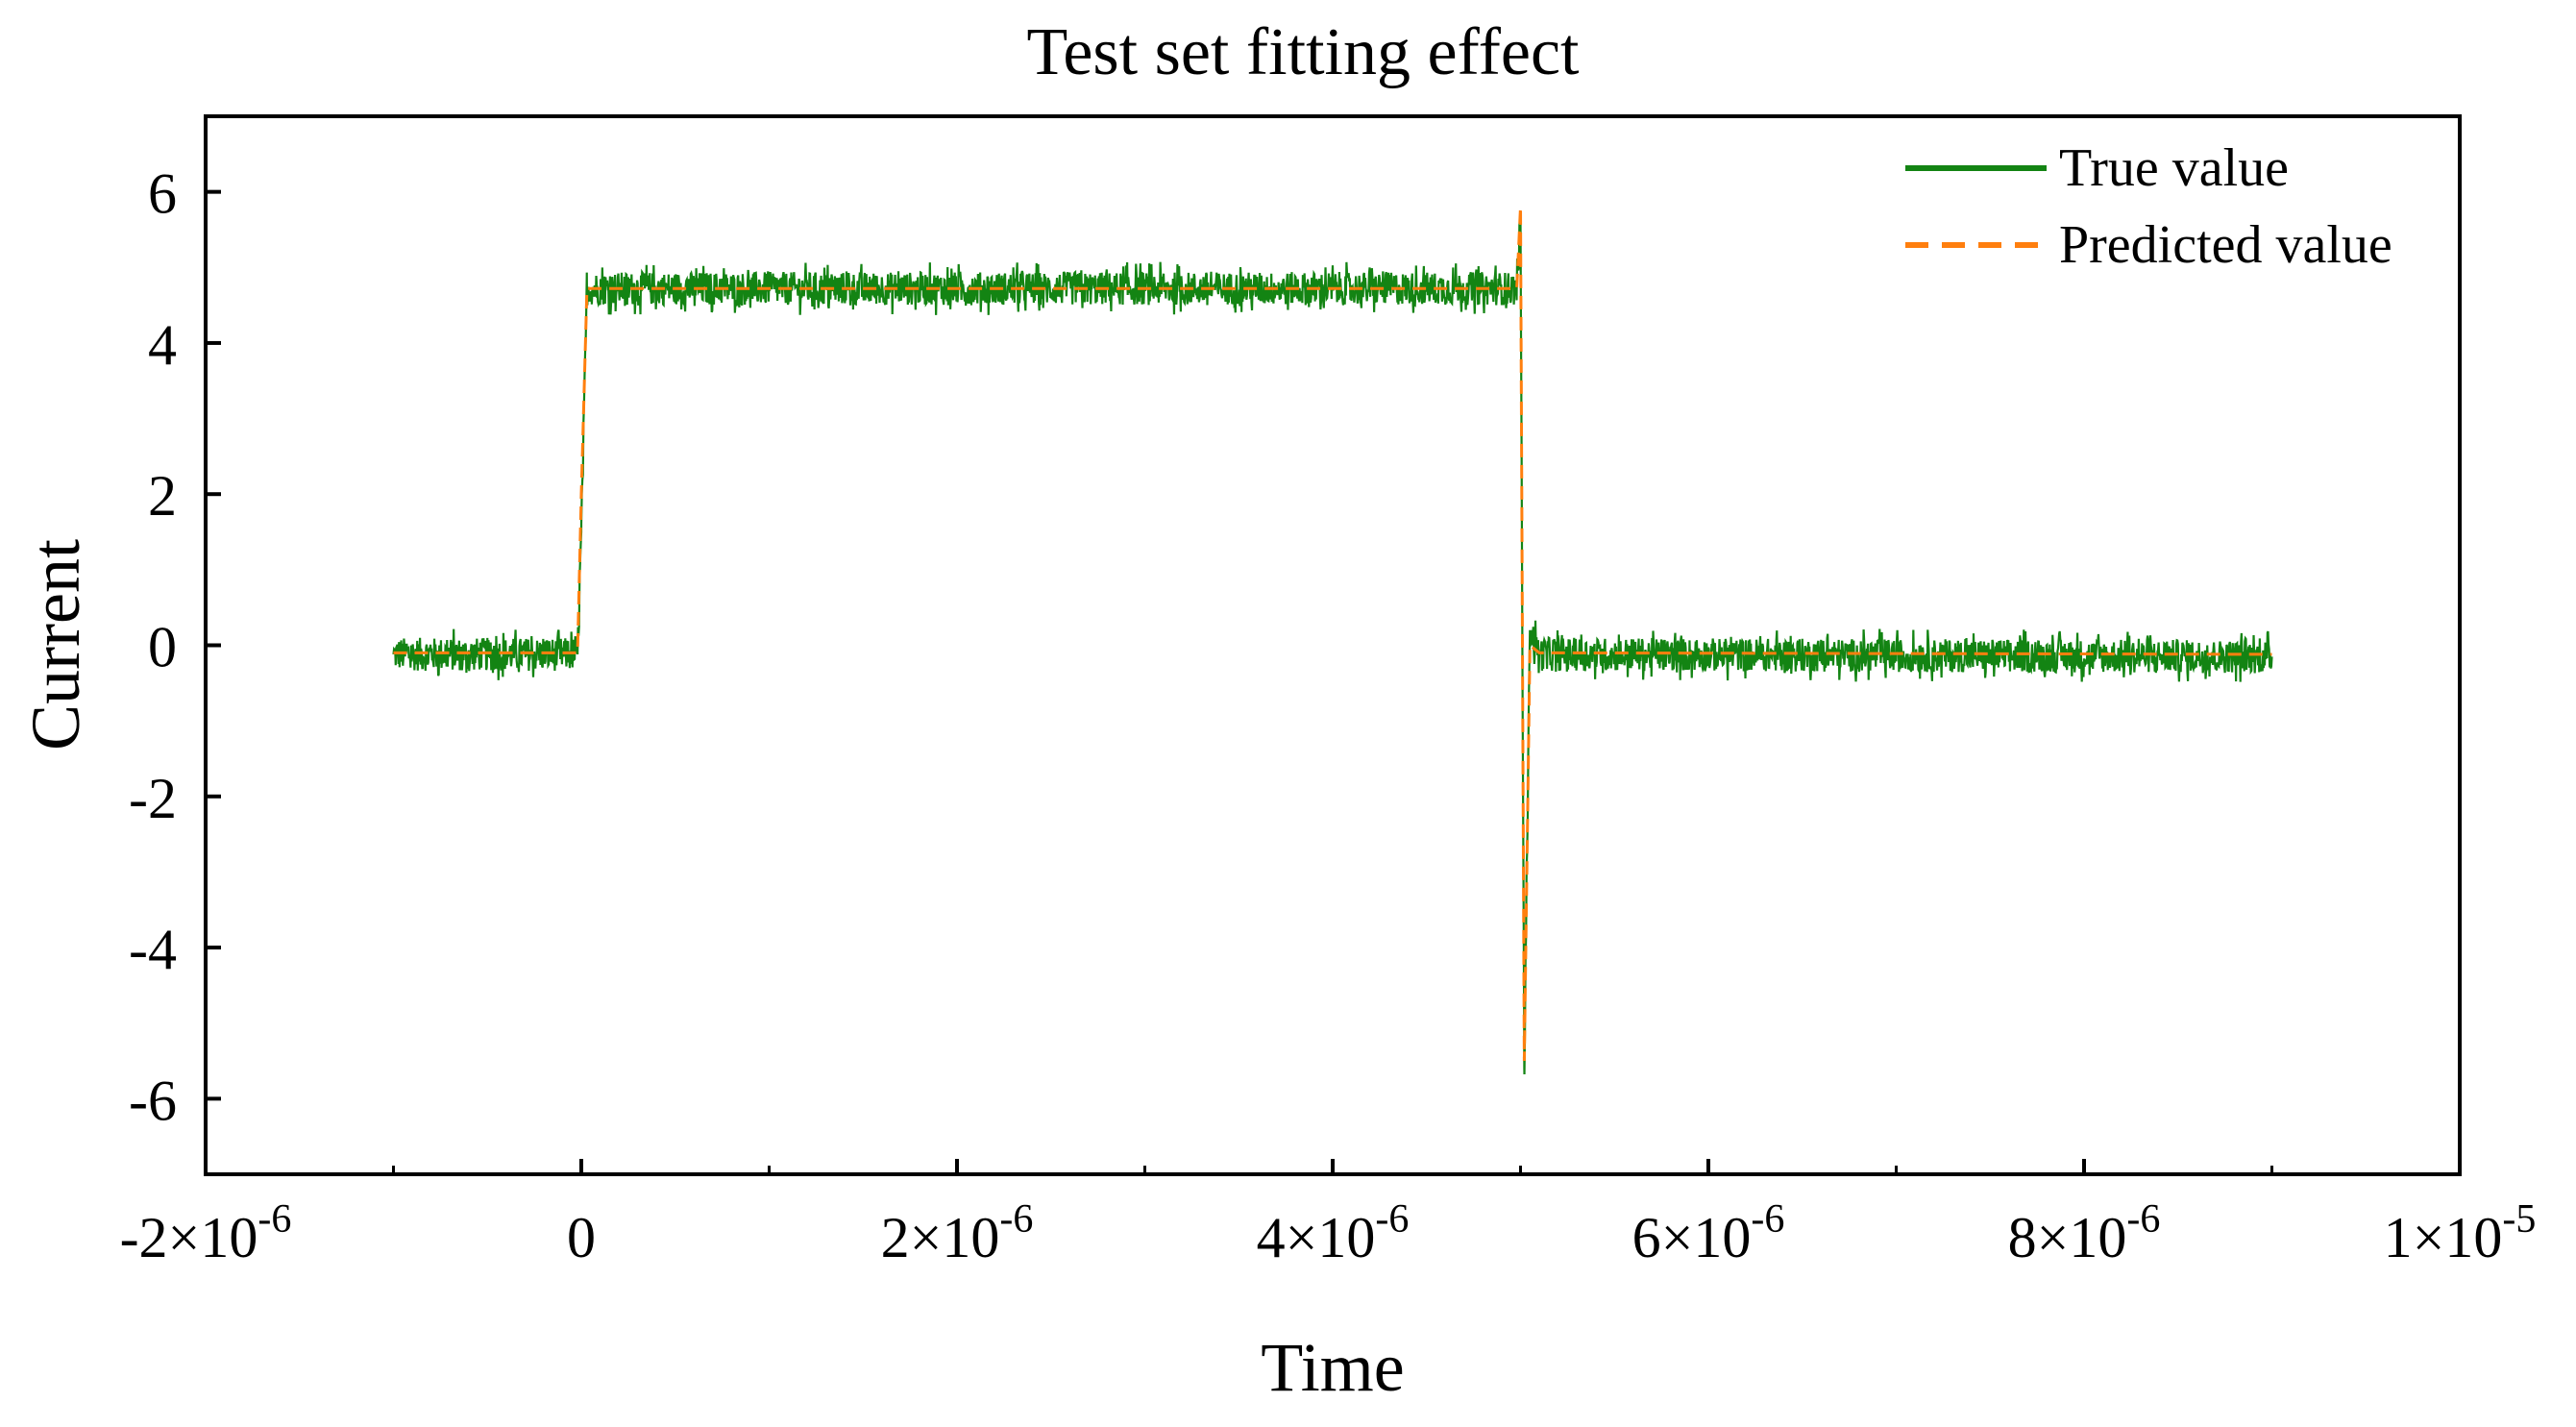  What do you see at coordinates (162, 345) in the screenshot?
I see `y-tick-label: 4` at bounding box center [162, 345].